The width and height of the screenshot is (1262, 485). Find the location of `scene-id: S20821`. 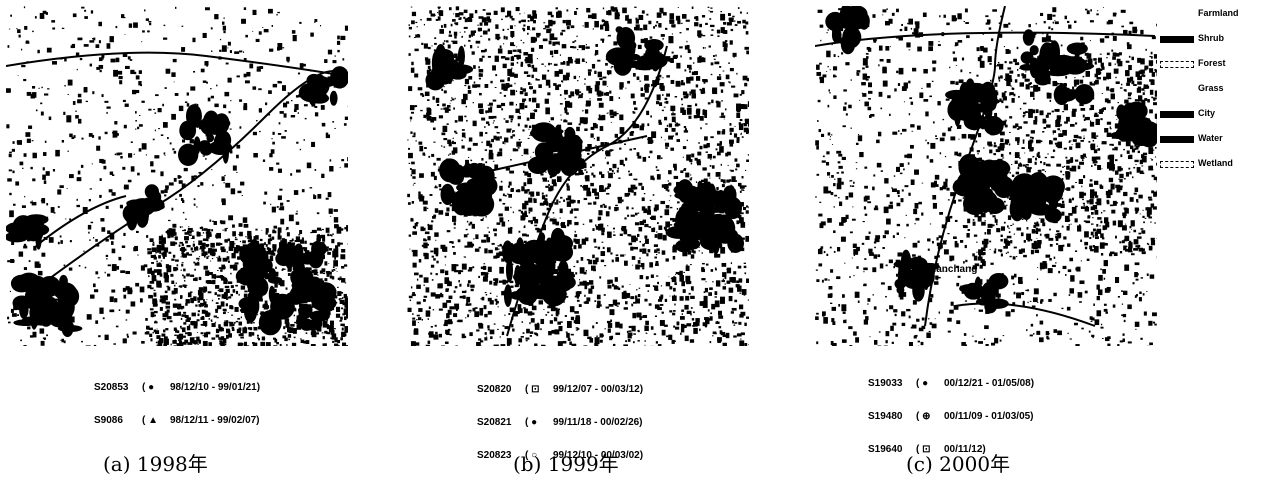

scene-id: S20821 is located at coordinates (494, 422).